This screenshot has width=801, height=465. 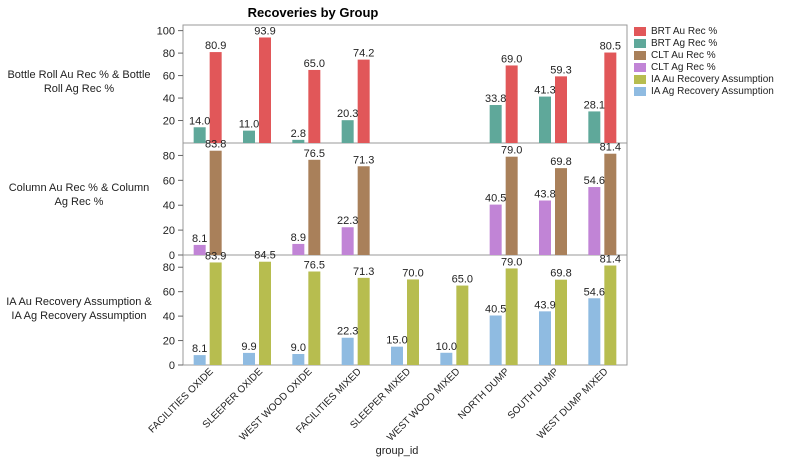 I want to click on legend-item: IA Ag Recovery Assumption, so click(x=704, y=91).